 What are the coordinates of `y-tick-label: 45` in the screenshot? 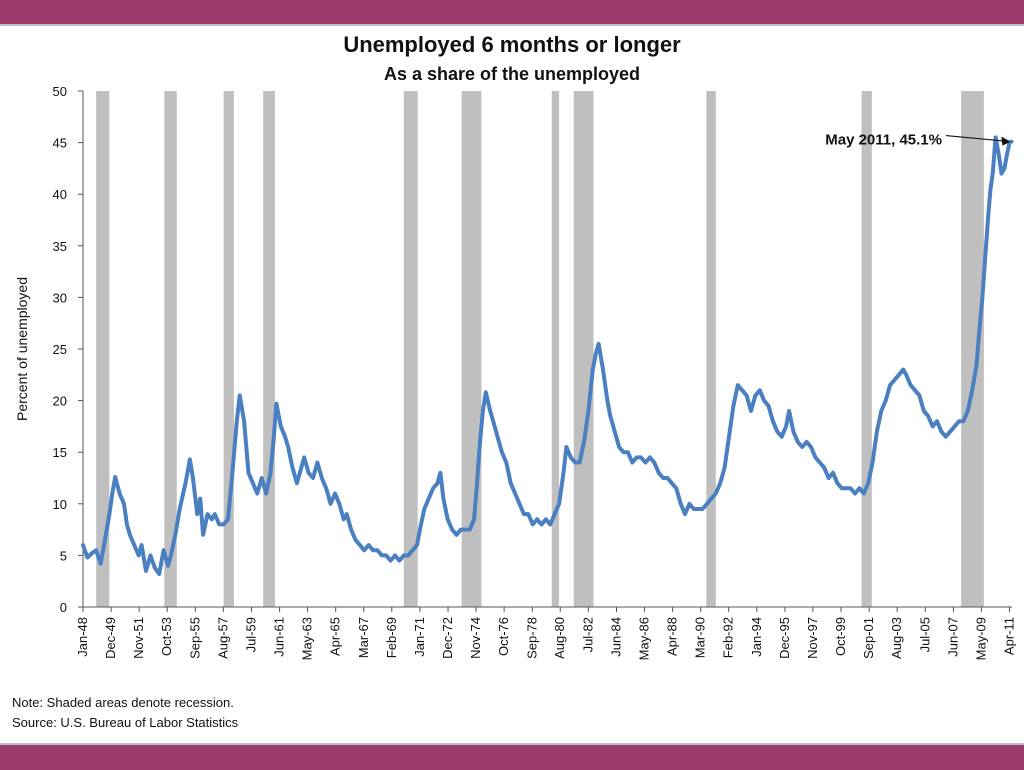 It's located at (60, 143).